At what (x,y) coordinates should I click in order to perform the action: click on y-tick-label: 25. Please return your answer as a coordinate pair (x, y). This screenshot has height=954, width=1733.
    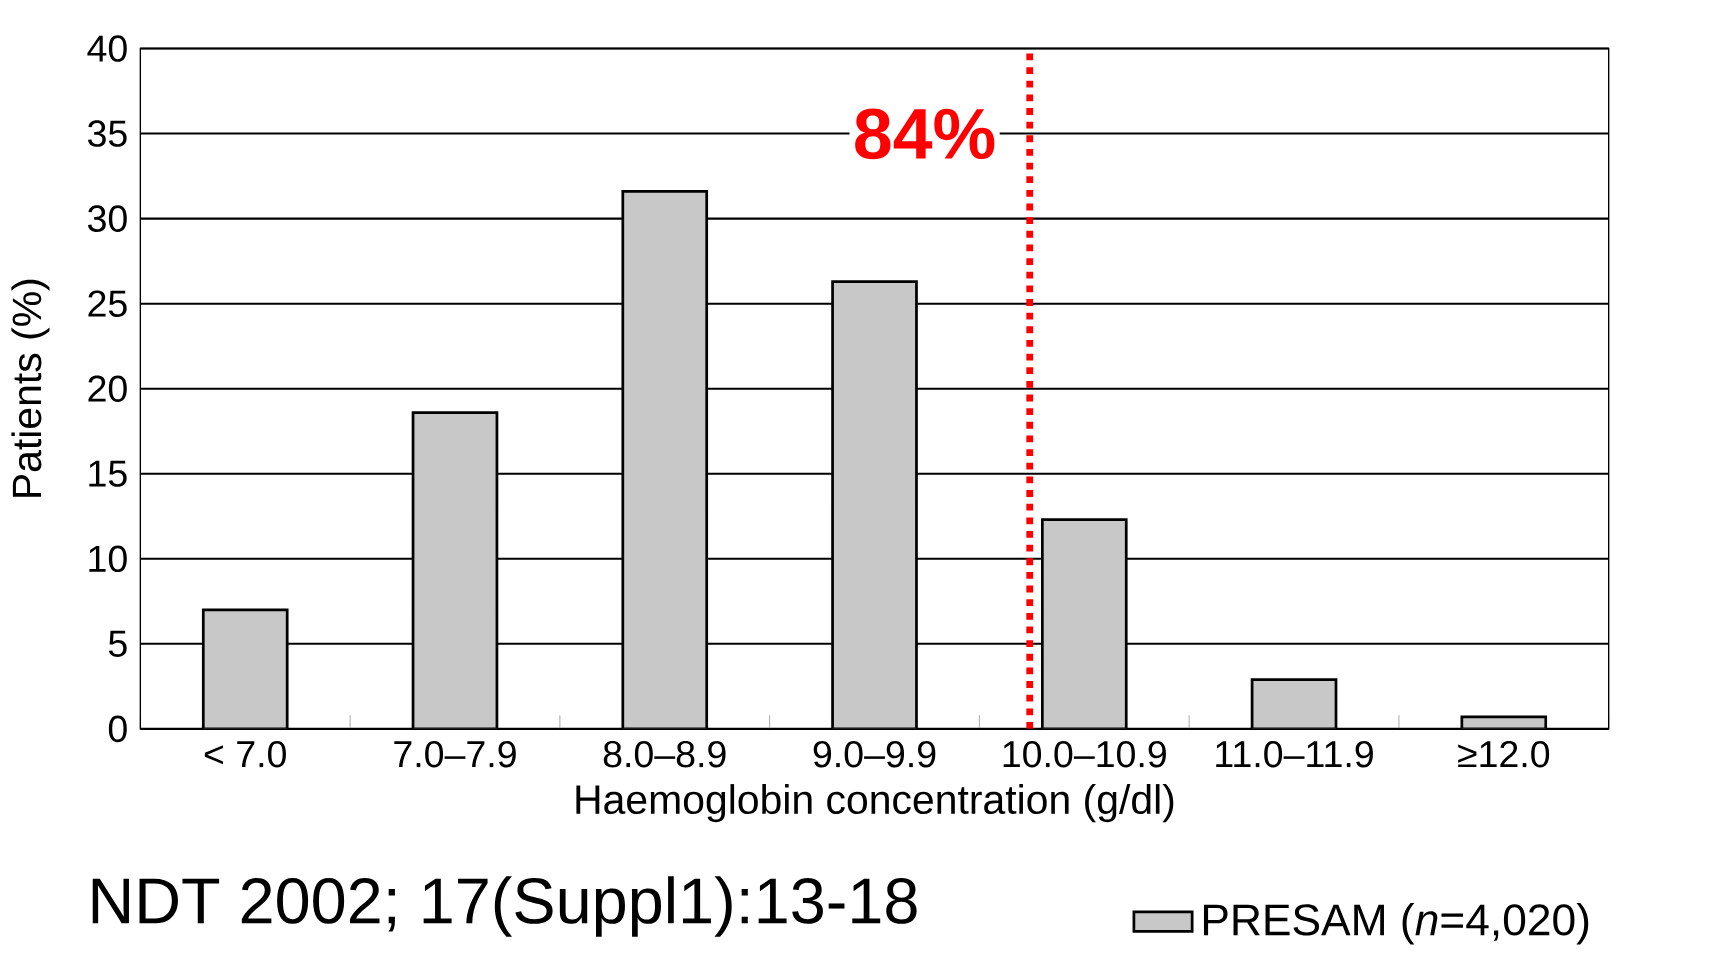
    Looking at the image, I should click on (107, 303).